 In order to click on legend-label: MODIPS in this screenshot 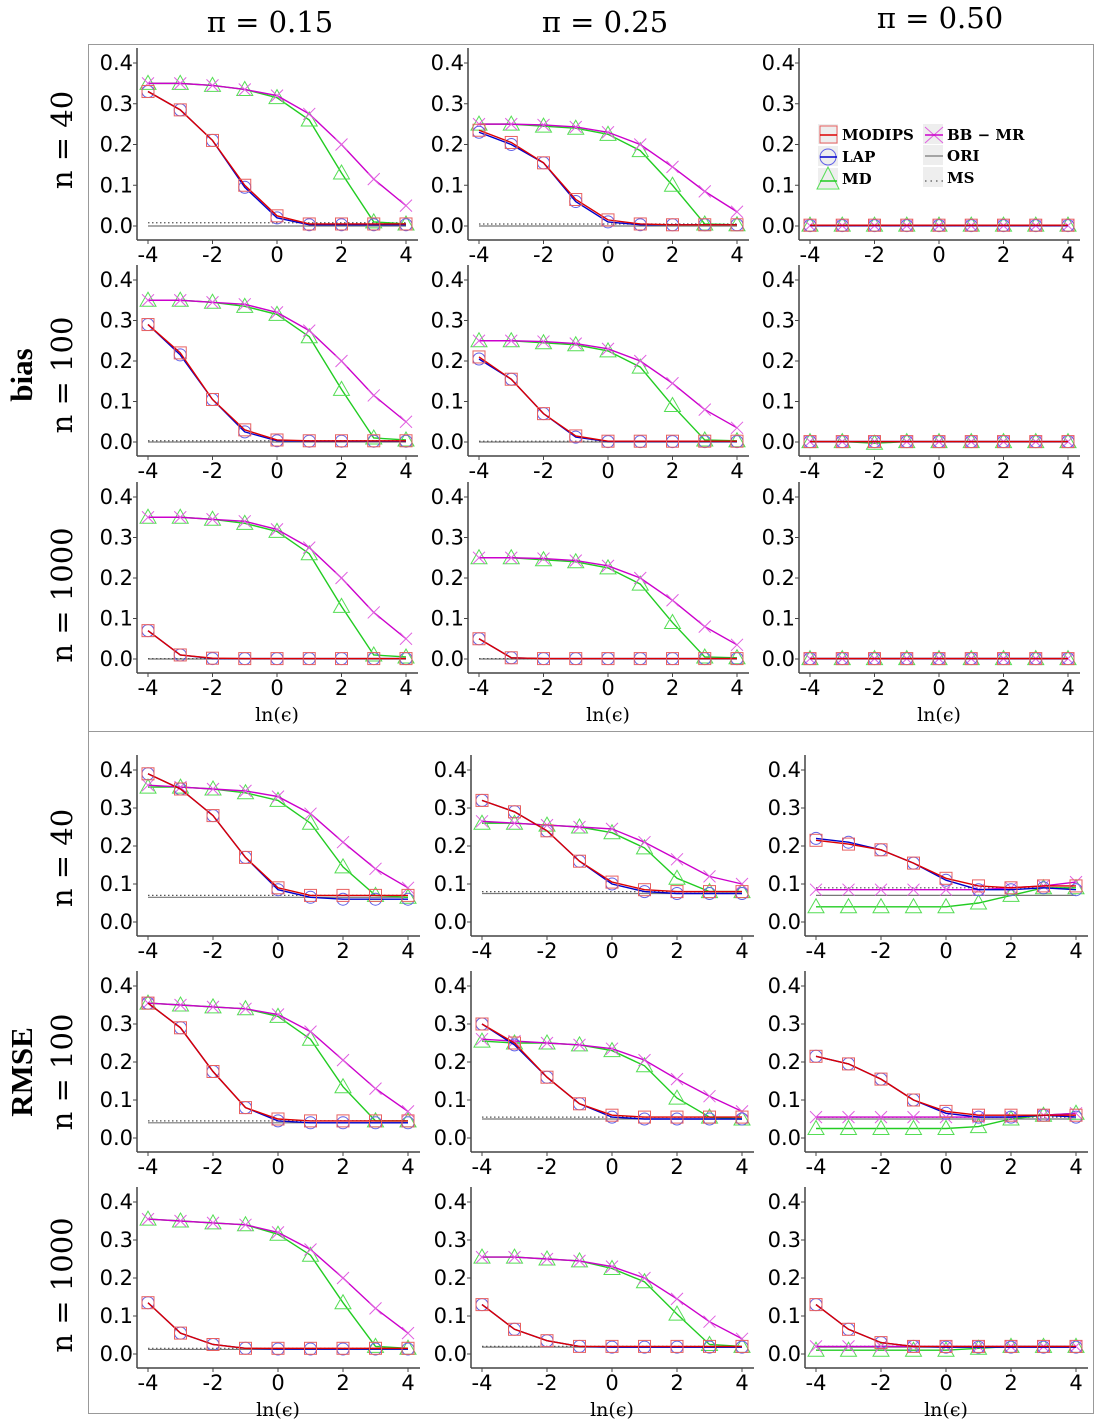, I will do `click(878, 135)`.